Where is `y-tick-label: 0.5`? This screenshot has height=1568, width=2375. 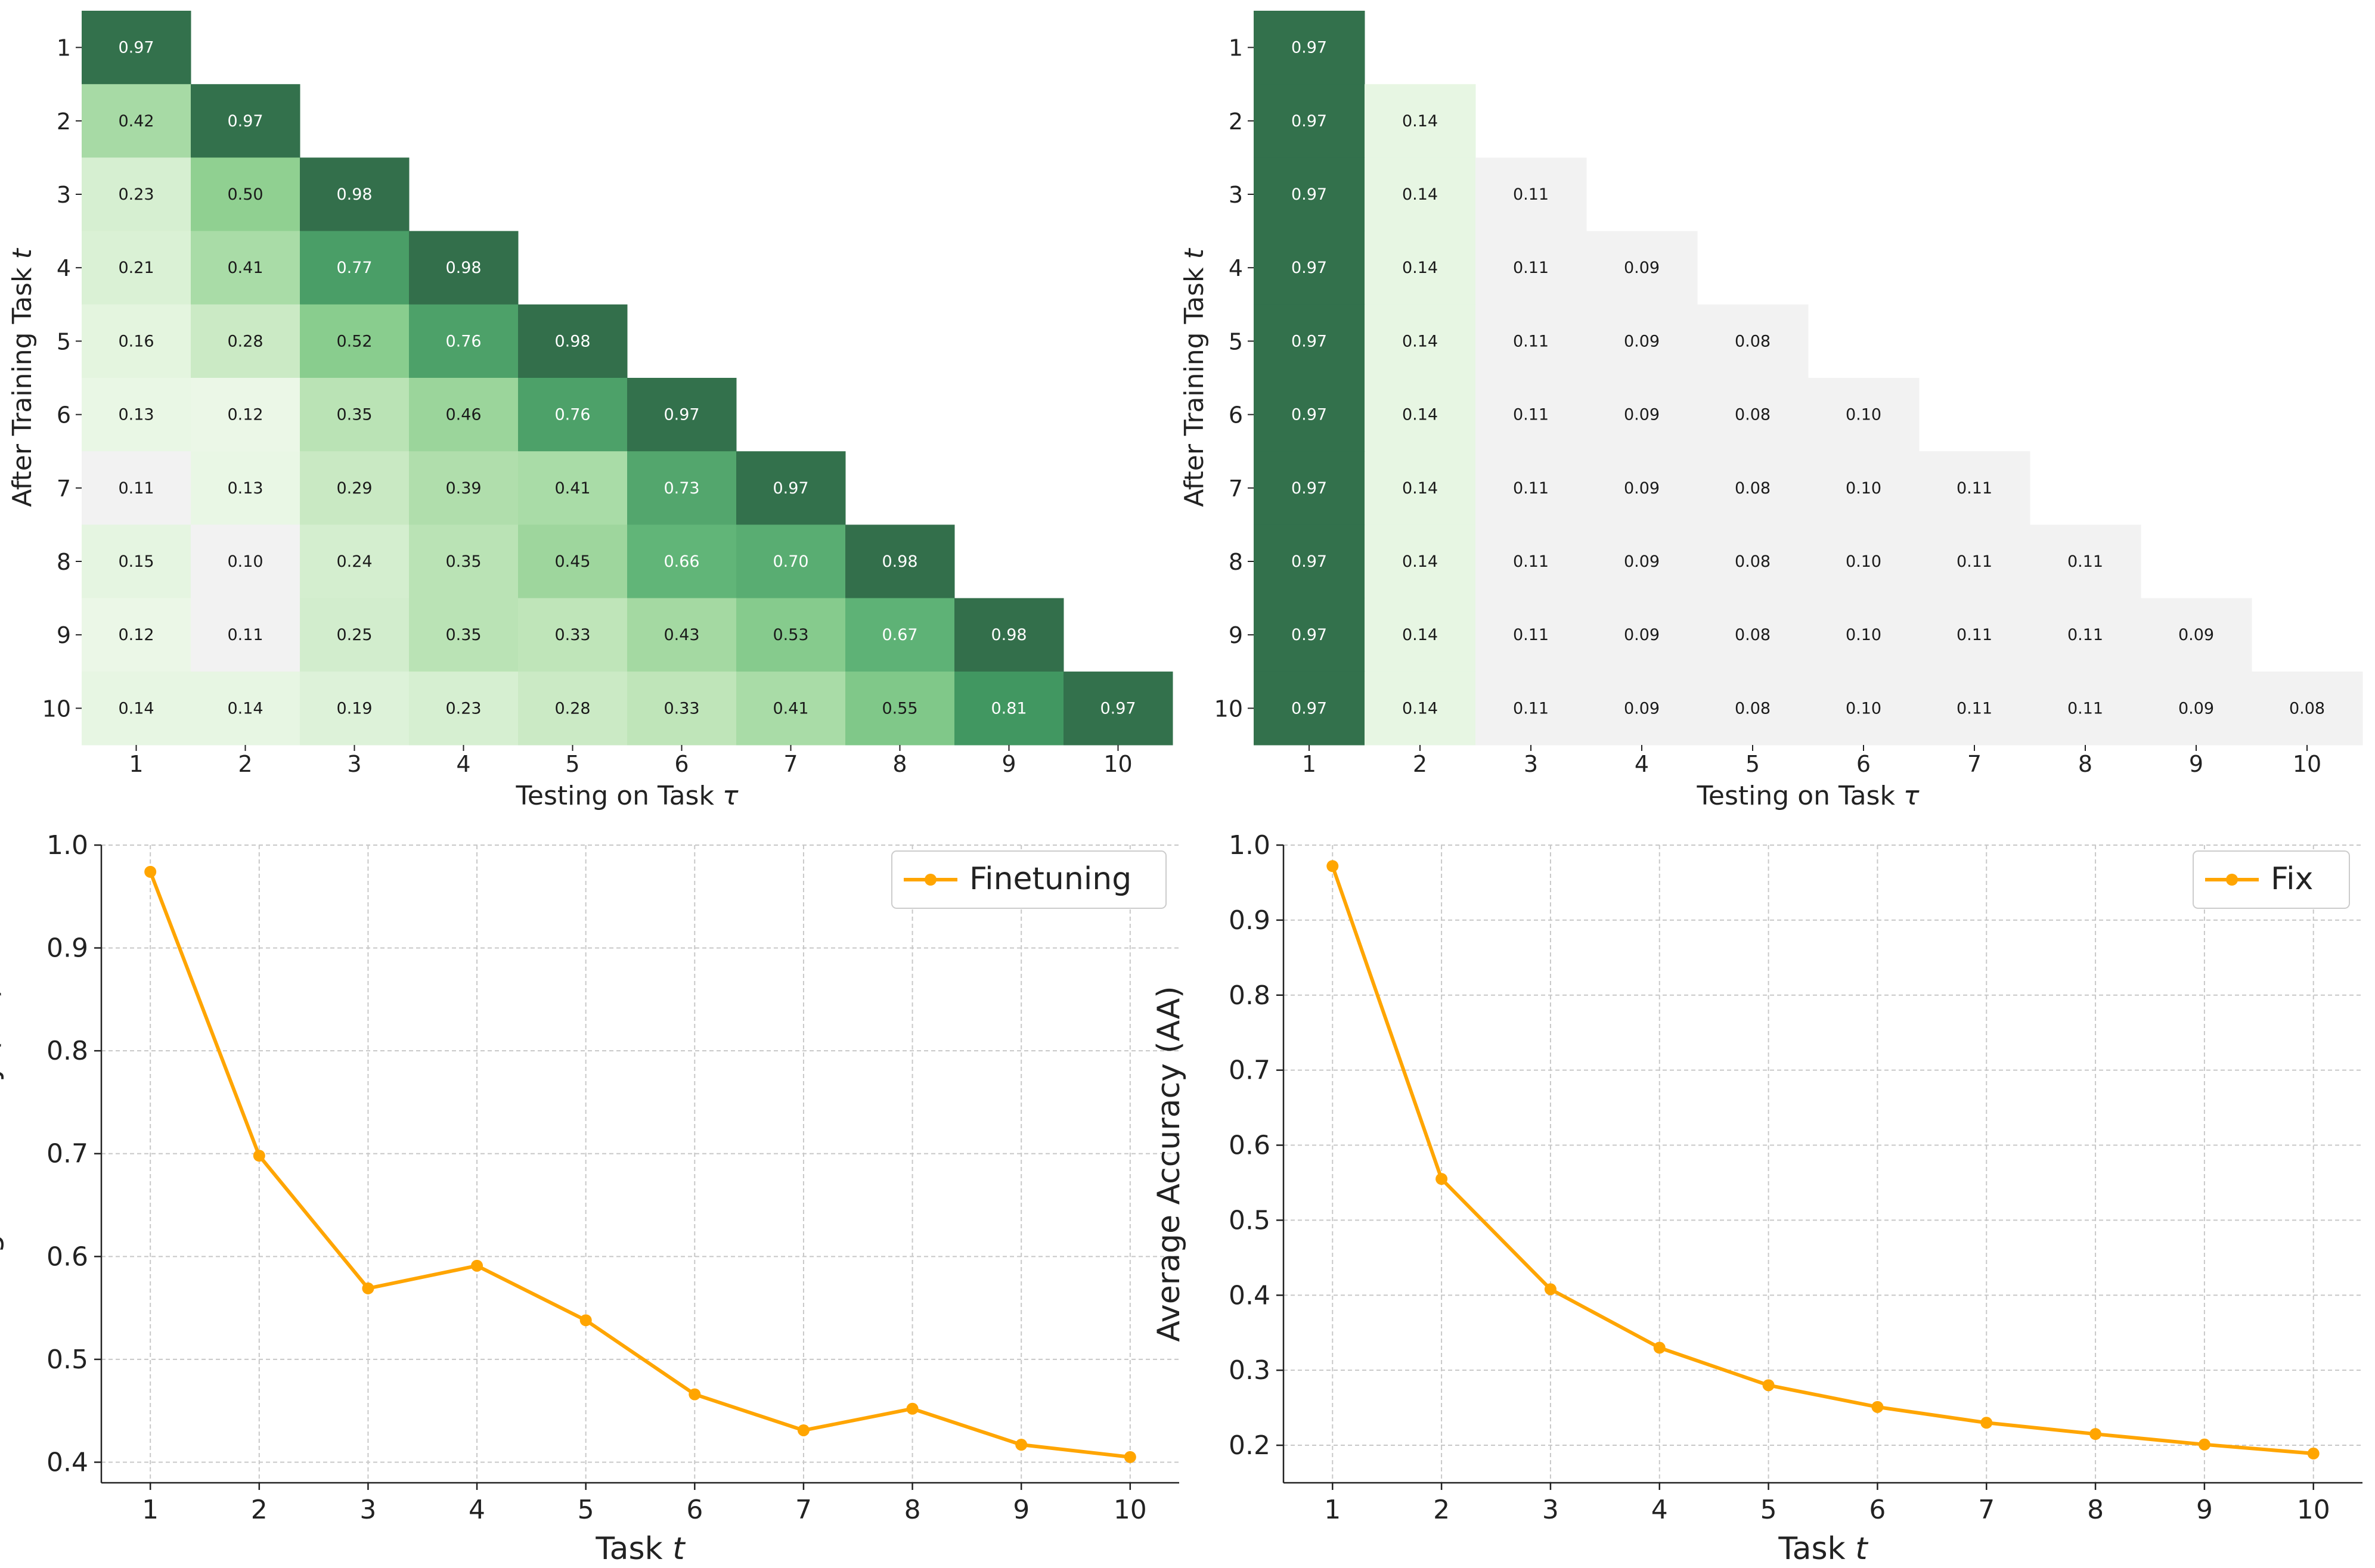
y-tick-label: 0.5 is located at coordinates (1249, 1220).